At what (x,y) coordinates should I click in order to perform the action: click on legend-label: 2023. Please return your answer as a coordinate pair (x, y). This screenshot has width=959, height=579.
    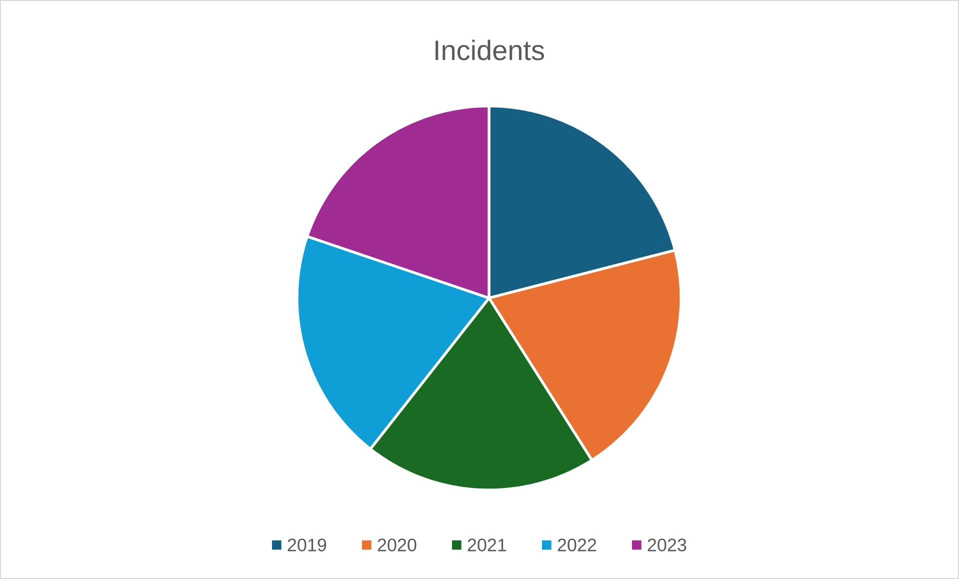
    Looking at the image, I should click on (667, 545).